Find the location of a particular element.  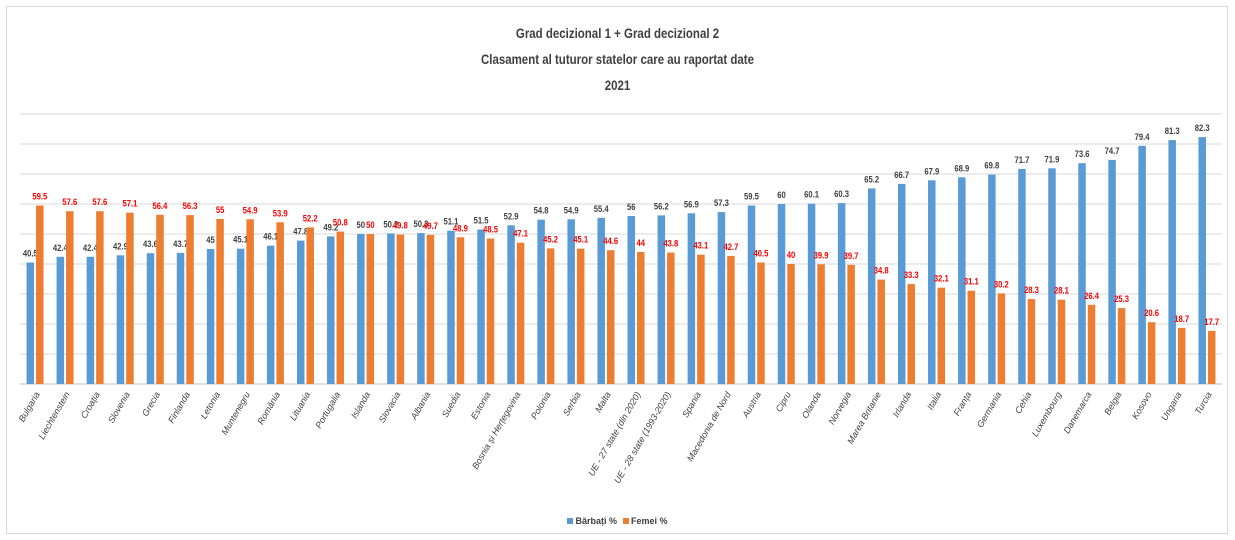

data-label-barbati: 45 is located at coordinates (210, 239).